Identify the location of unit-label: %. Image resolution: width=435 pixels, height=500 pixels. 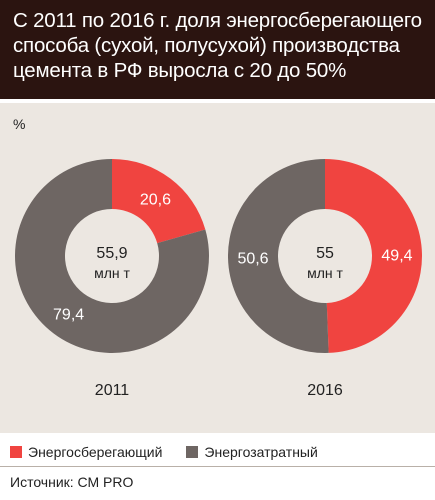
(19, 124).